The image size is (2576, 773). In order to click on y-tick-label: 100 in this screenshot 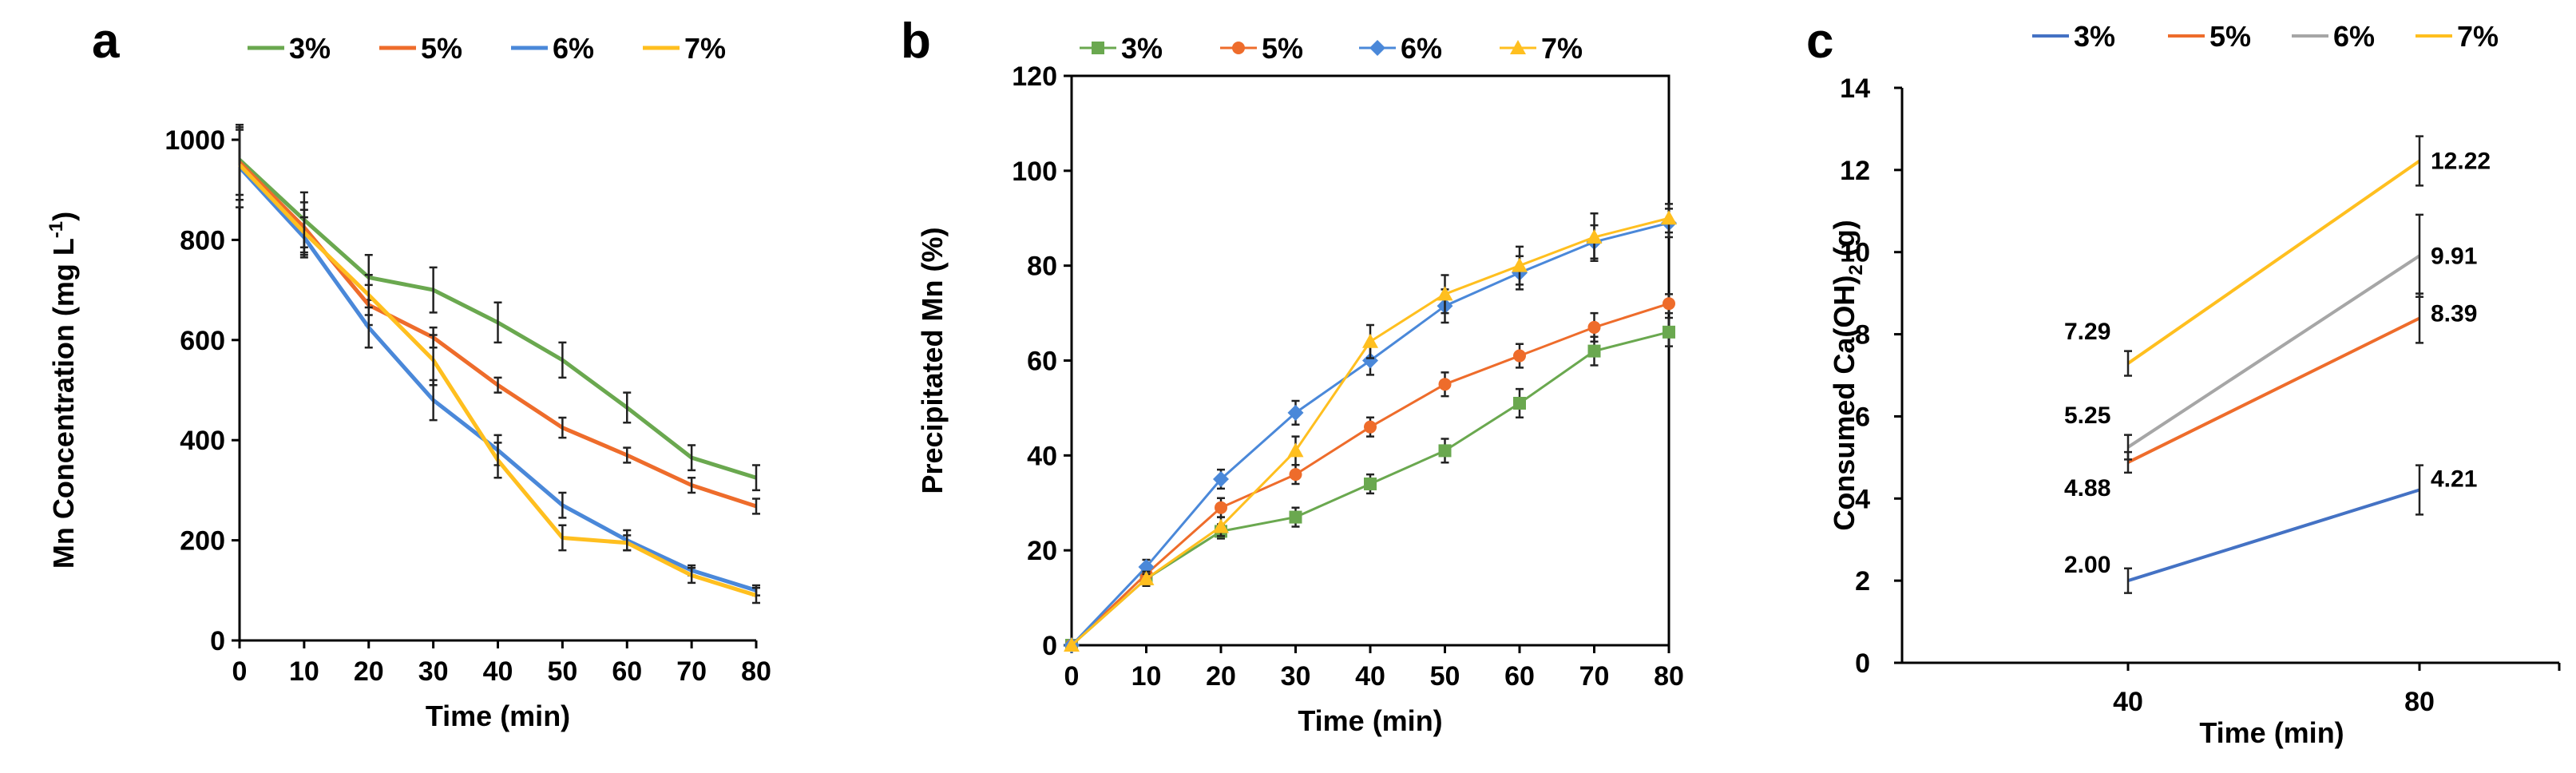, I will do `click(1035, 172)`.